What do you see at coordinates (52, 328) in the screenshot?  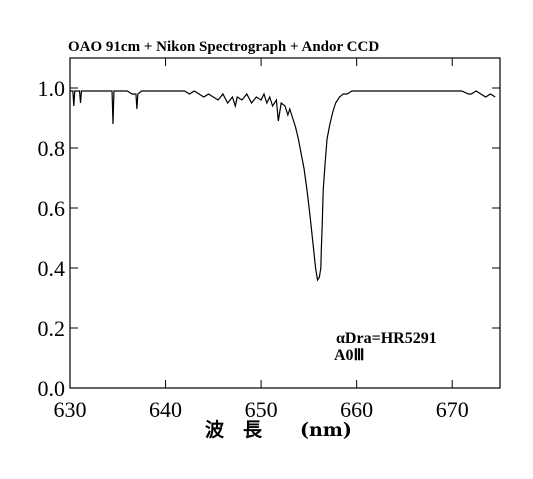 I see `y-tick-label: 0.2` at bounding box center [52, 328].